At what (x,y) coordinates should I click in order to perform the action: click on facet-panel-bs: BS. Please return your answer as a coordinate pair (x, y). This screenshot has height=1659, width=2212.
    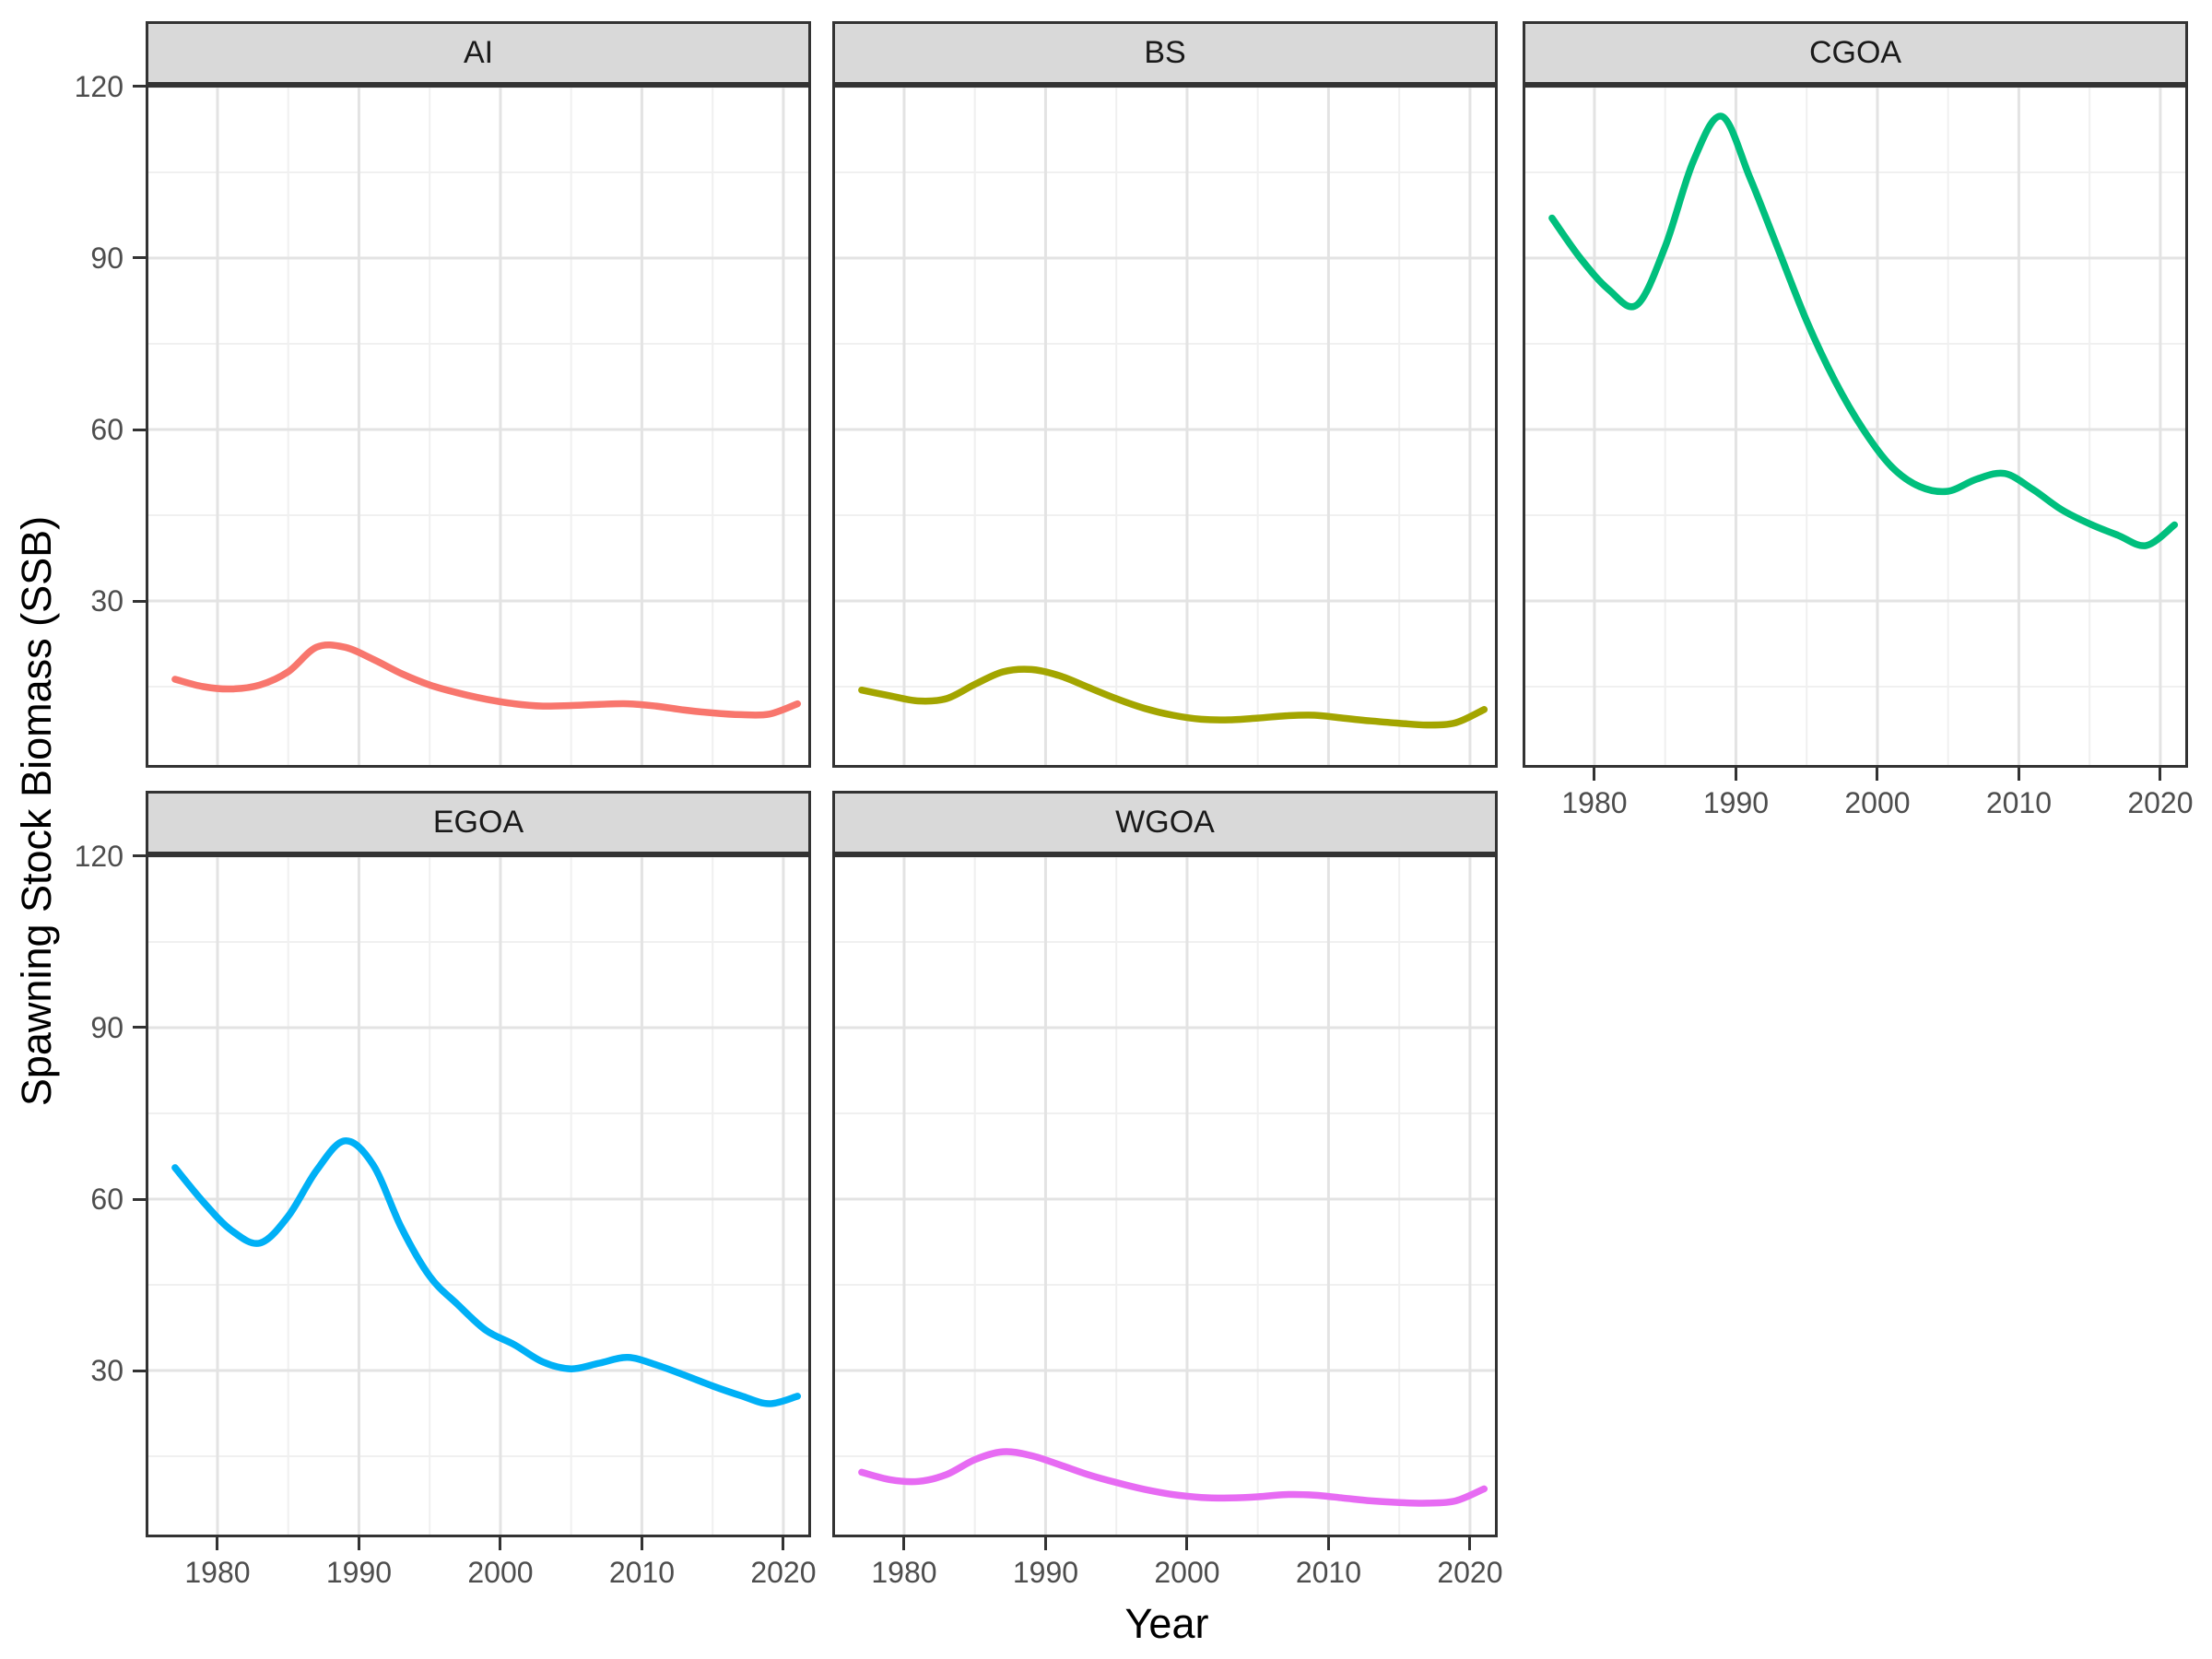
    Looking at the image, I should click on (1165, 394).